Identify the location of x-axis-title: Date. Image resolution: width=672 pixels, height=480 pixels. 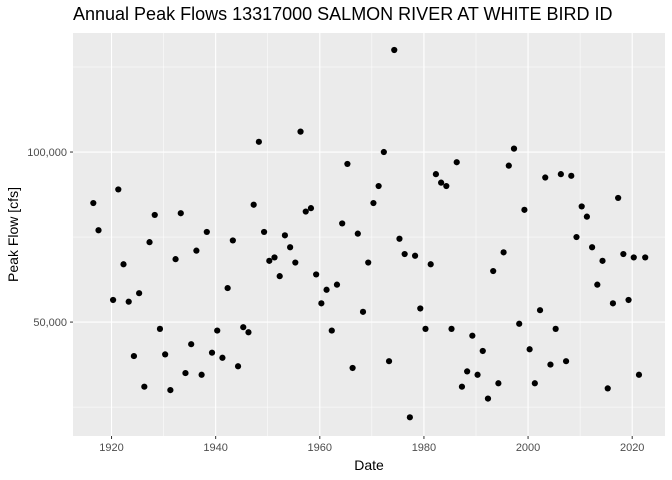
(369, 465).